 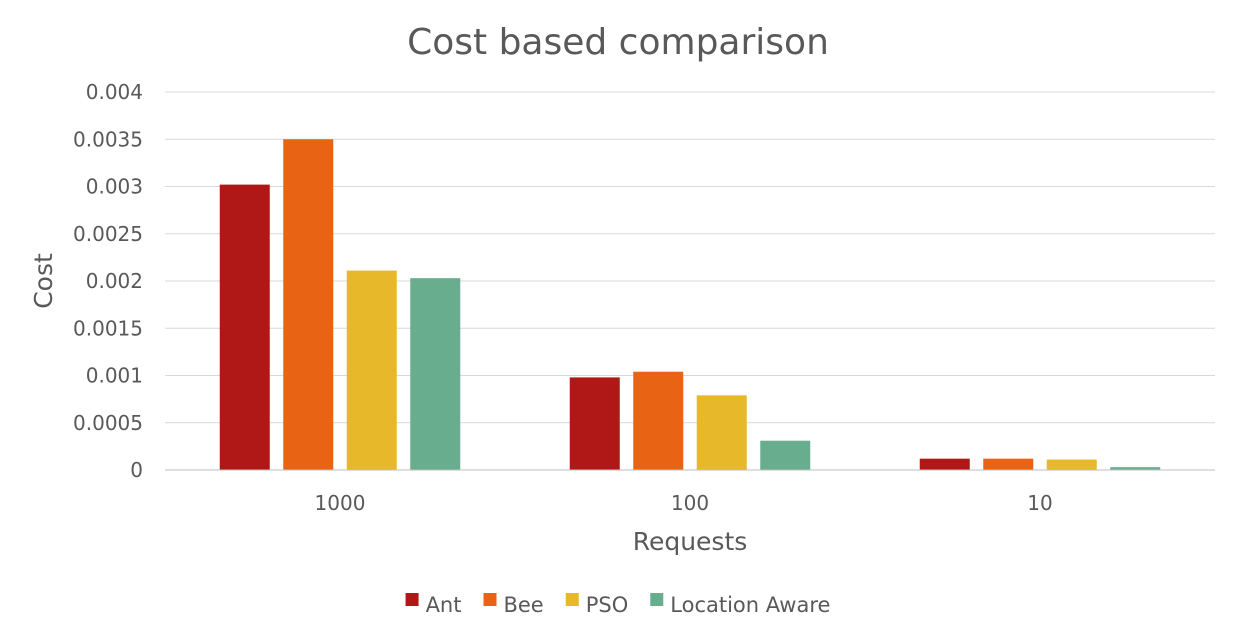 I want to click on legend-label: Ant, so click(x=444, y=605).